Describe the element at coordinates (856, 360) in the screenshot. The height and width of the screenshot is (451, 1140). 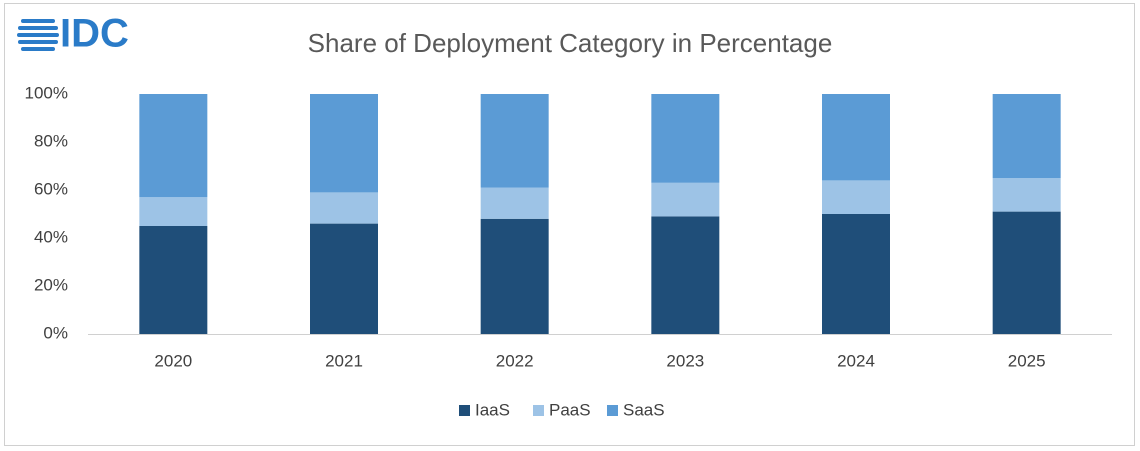
I see `x-tick-label: 2024` at that location.